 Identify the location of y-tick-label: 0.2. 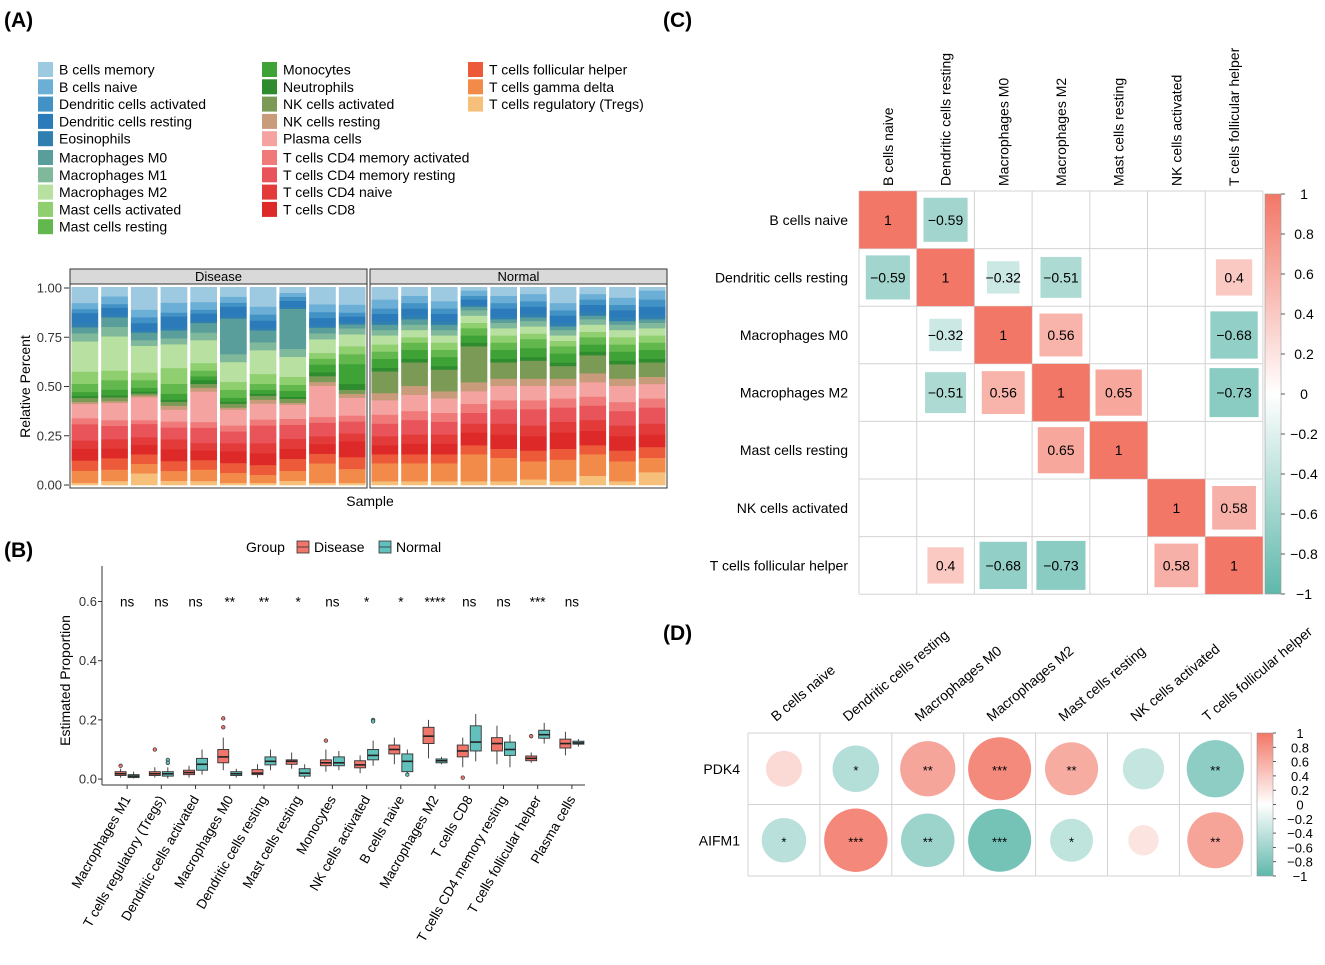
(88, 719).